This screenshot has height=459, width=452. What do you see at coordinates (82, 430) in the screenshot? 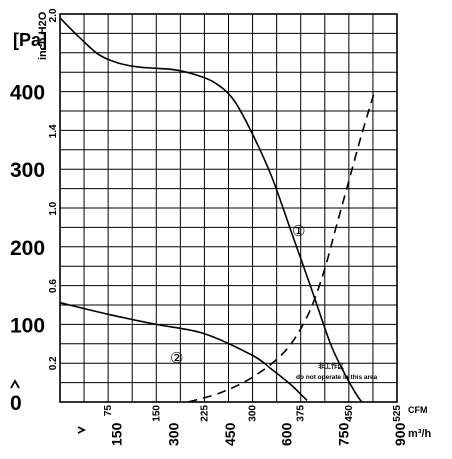
I see `right-arrow-icon` at bounding box center [82, 430].